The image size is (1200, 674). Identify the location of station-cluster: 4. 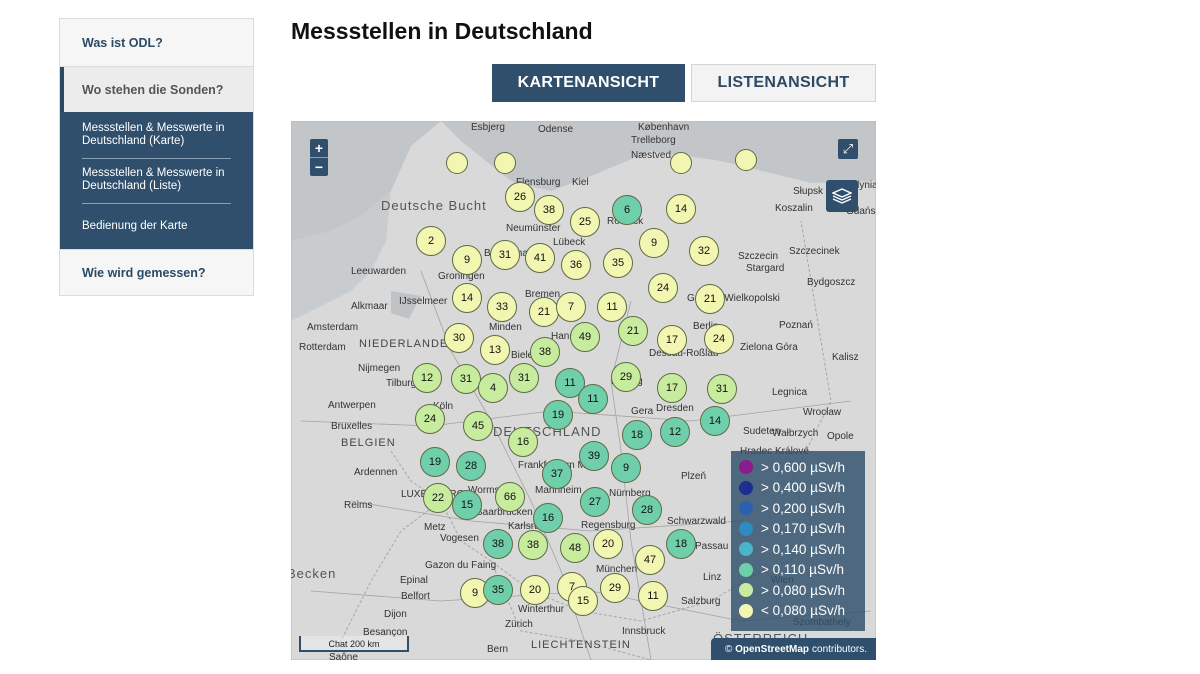
(493, 388).